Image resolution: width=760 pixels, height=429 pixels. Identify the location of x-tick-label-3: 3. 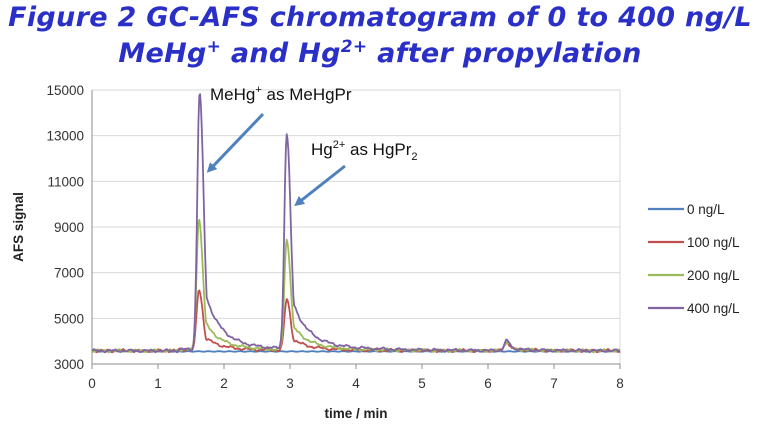
(290, 383).